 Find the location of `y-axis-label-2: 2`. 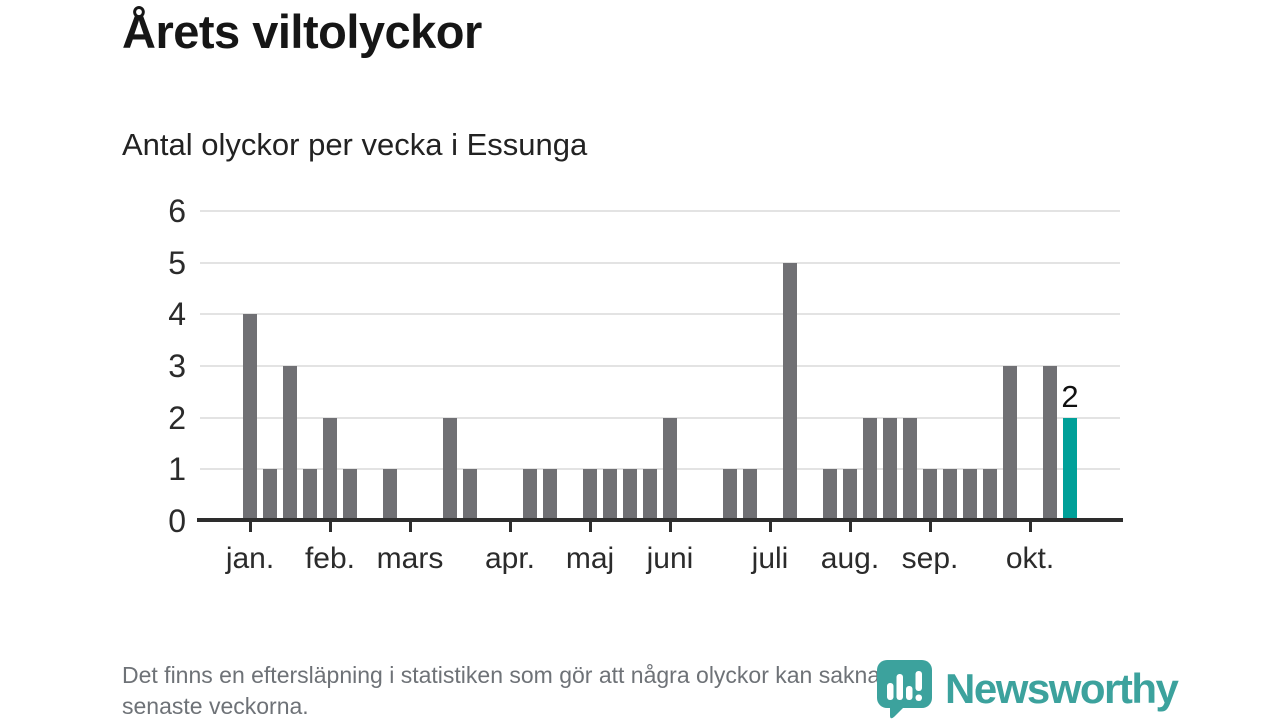

y-axis-label-2: 2 is located at coordinates (177, 417).